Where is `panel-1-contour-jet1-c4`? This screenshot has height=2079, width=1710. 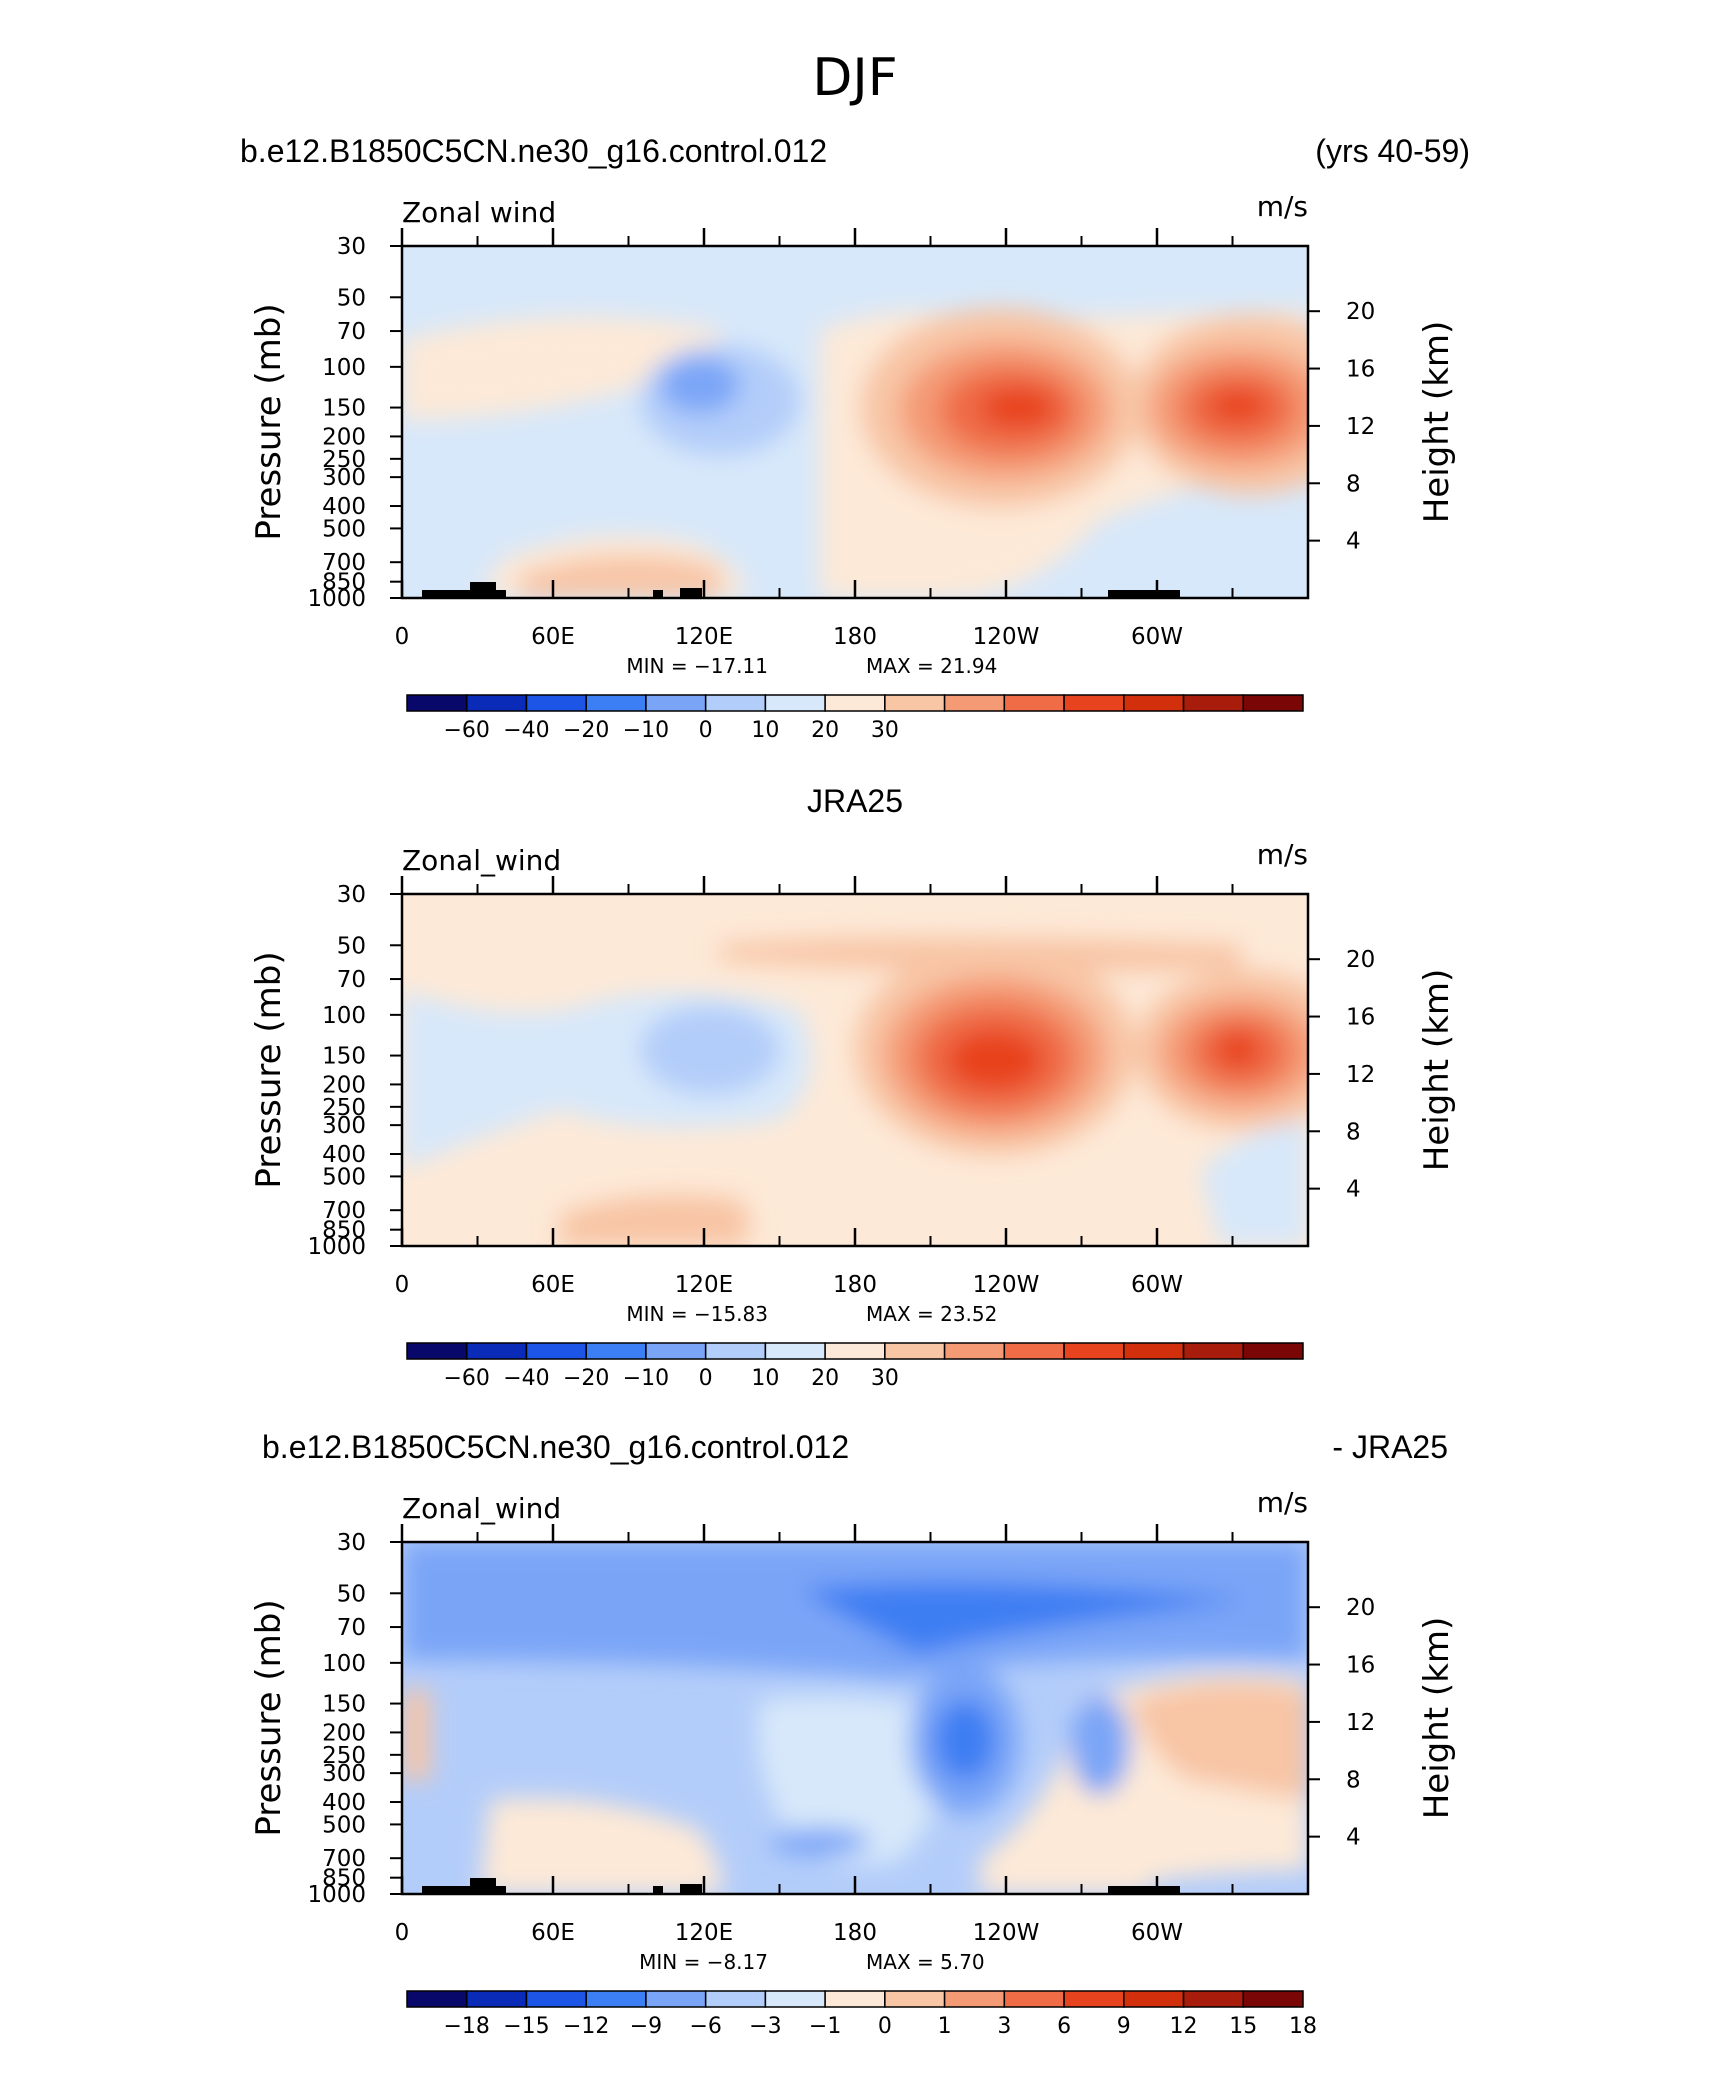
panel-1-contour-jet1-c4 is located at coordinates (1018, 408).